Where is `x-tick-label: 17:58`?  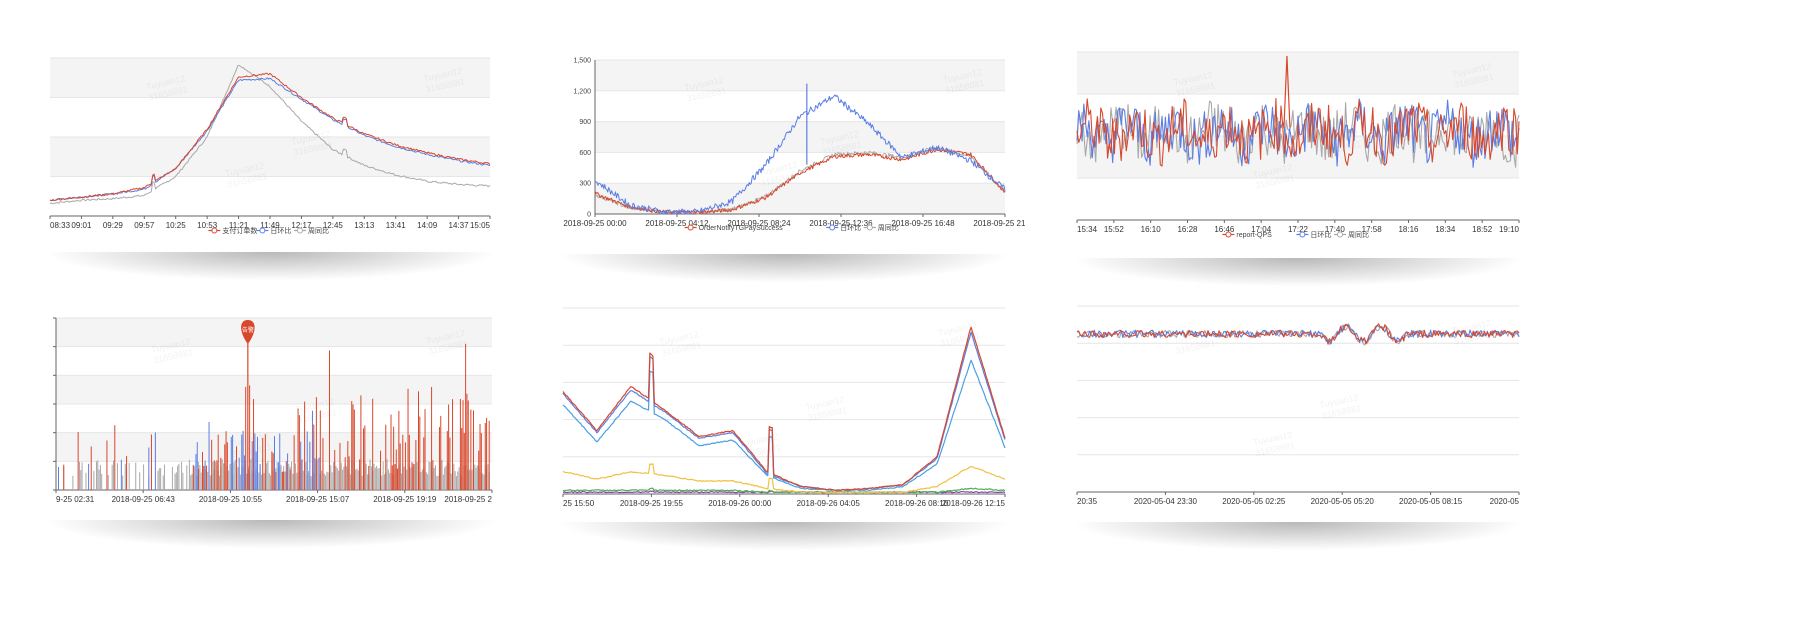
x-tick-label: 17:58 is located at coordinates (1372, 229).